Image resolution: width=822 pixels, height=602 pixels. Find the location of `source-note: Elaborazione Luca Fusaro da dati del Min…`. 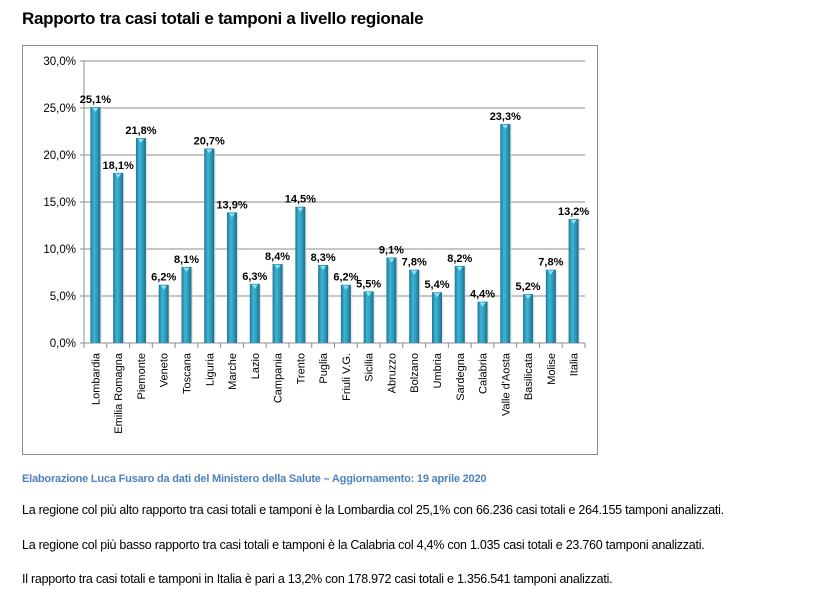

source-note: Elaborazione Luca Fusaro da dati del Min… is located at coordinates (254, 479).